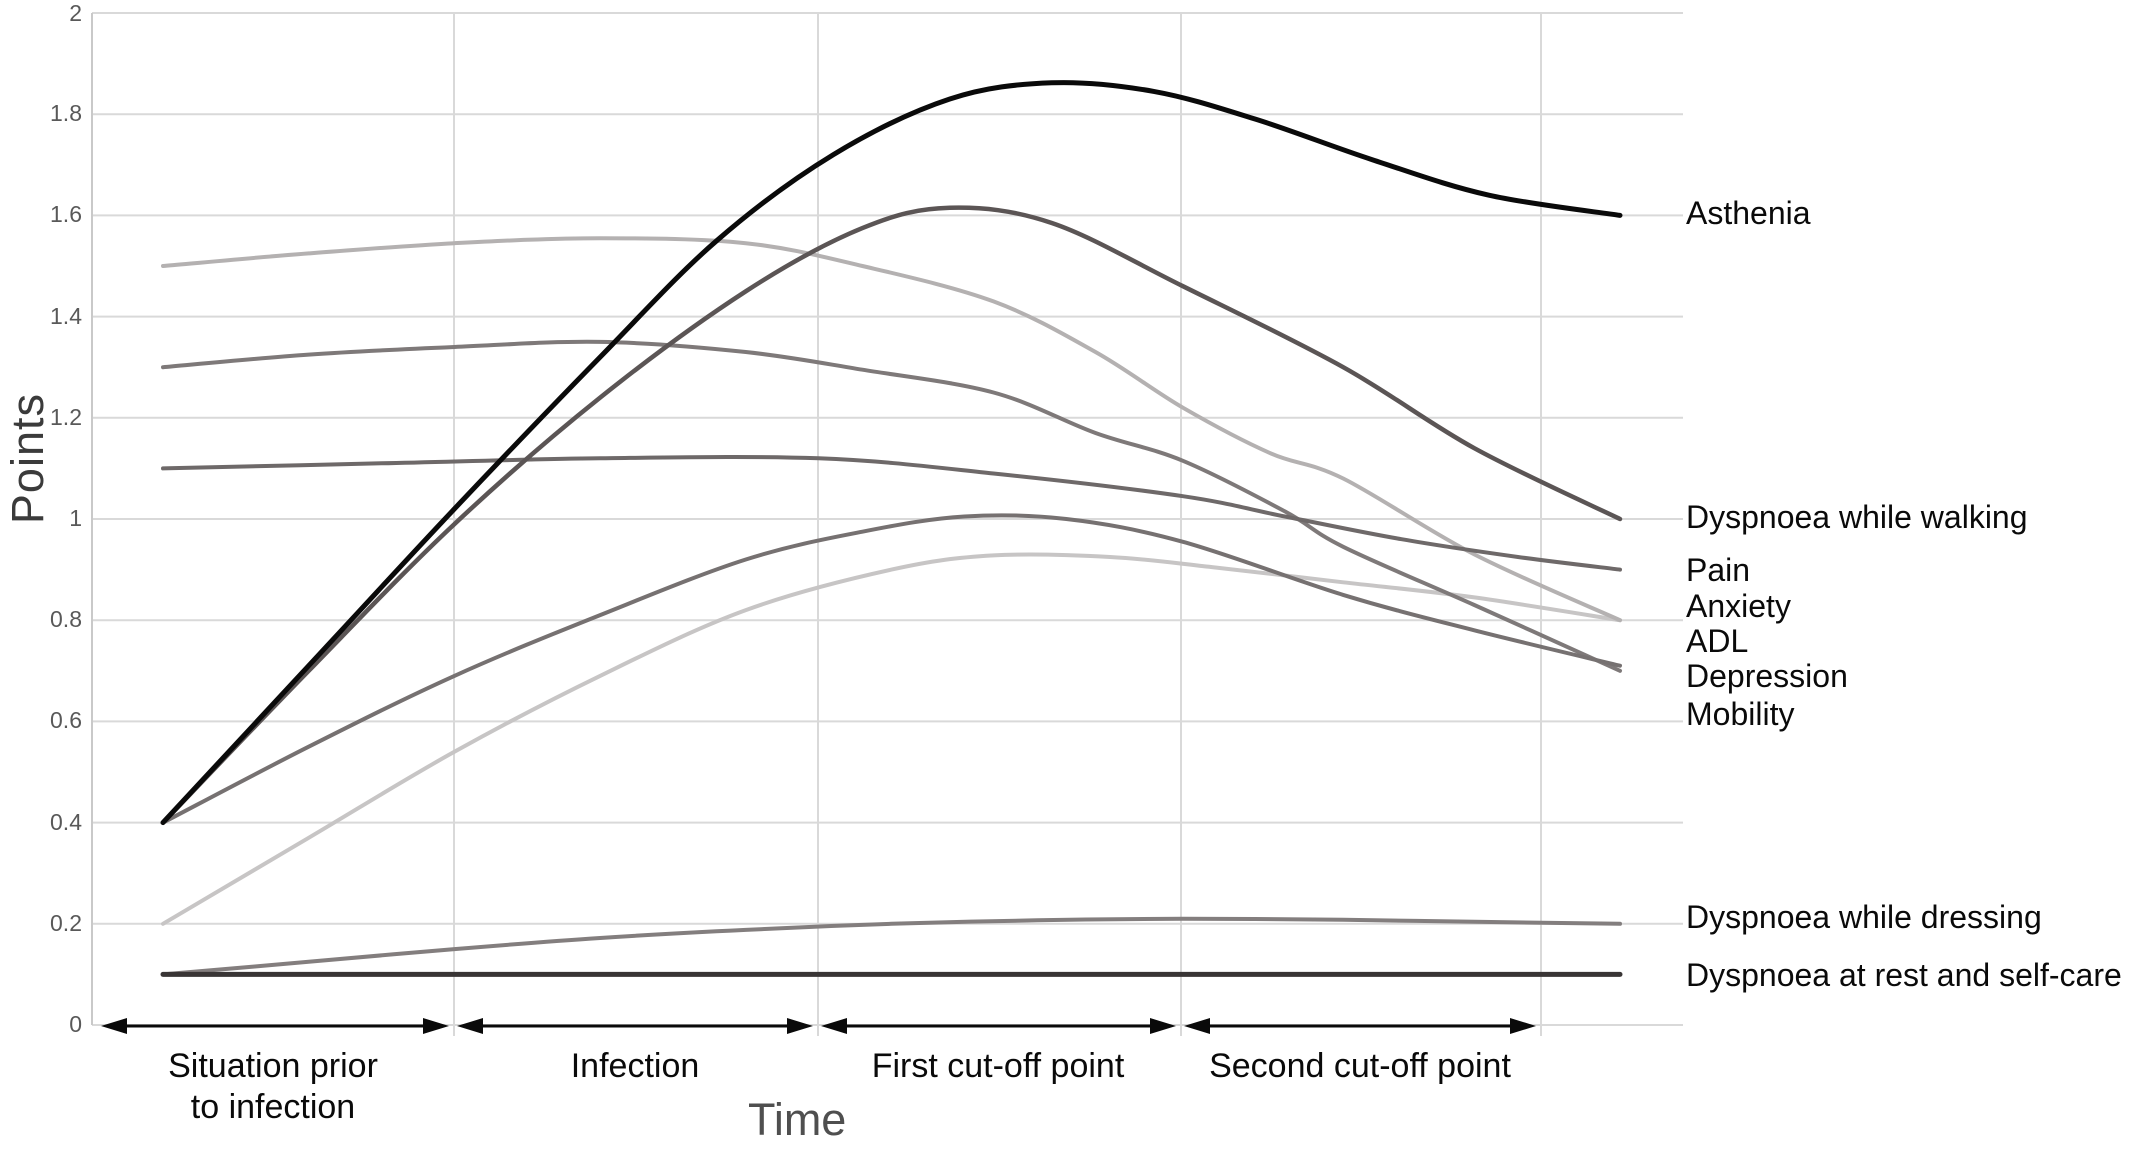 The width and height of the screenshot is (2155, 1149). What do you see at coordinates (797, 1119) in the screenshot?
I see `x-axis-title: Time` at bounding box center [797, 1119].